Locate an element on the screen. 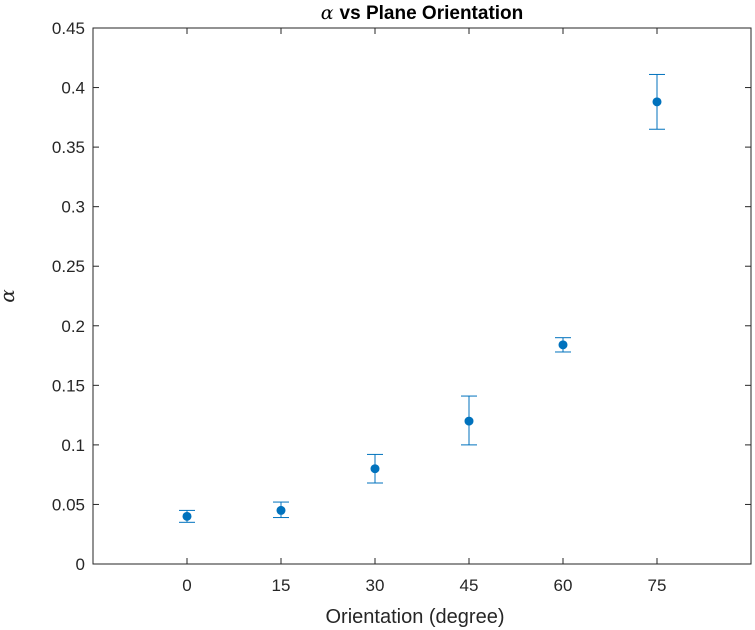 Image resolution: width=755 pixels, height=630 pixels. y-tick-label: 0.45 is located at coordinates (68, 28).